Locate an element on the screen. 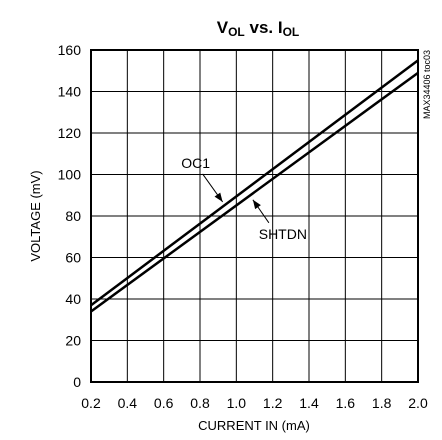 This screenshot has width=442, height=440. y-tick-label: 80 is located at coordinates (73, 216).